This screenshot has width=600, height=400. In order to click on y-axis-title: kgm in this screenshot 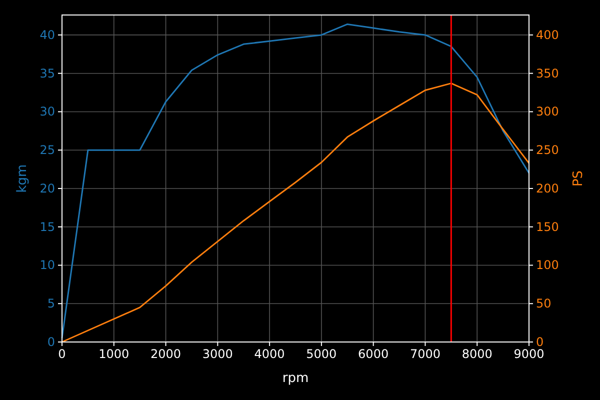, I will do `click(22, 178)`.